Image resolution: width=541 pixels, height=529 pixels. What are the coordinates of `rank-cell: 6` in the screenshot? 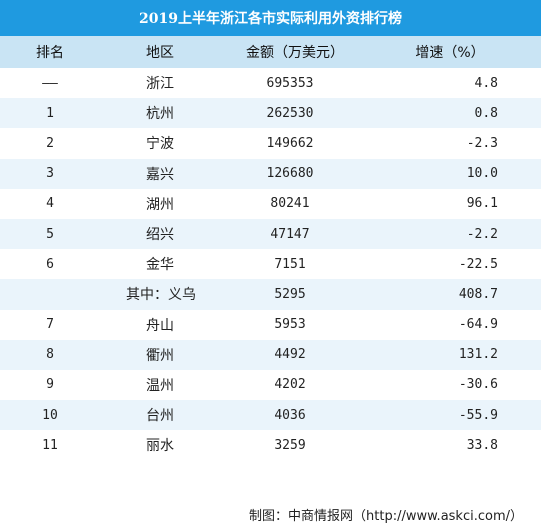 It's located at (50, 264).